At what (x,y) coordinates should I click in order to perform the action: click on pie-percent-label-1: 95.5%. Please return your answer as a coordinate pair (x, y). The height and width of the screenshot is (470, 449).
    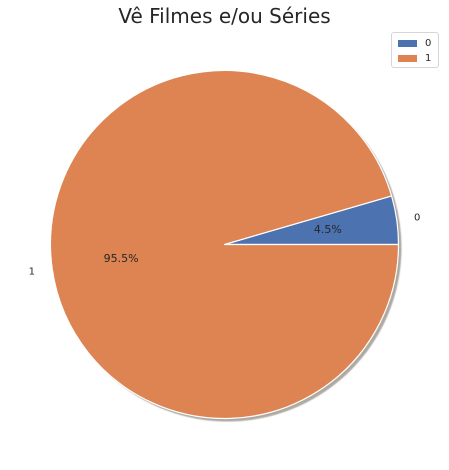
    Looking at the image, I should click on (121, 258).